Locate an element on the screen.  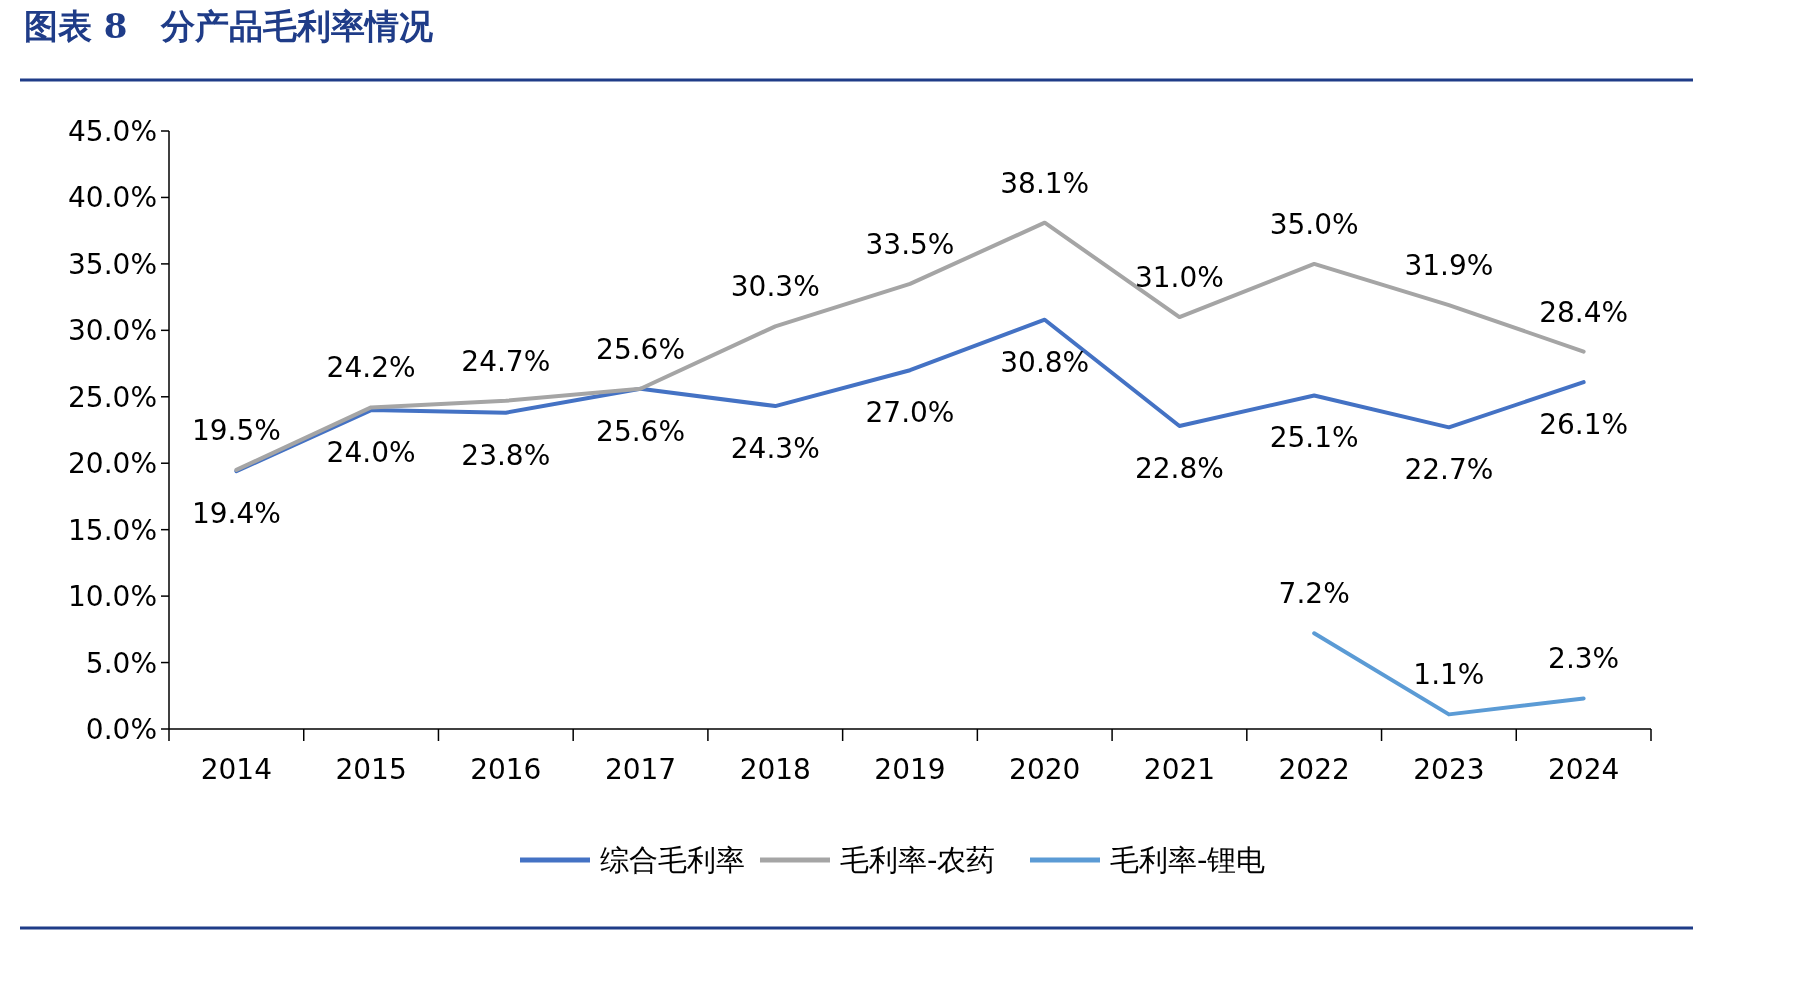
x-tick-label: 2015 is located at coordinates (371, 769).